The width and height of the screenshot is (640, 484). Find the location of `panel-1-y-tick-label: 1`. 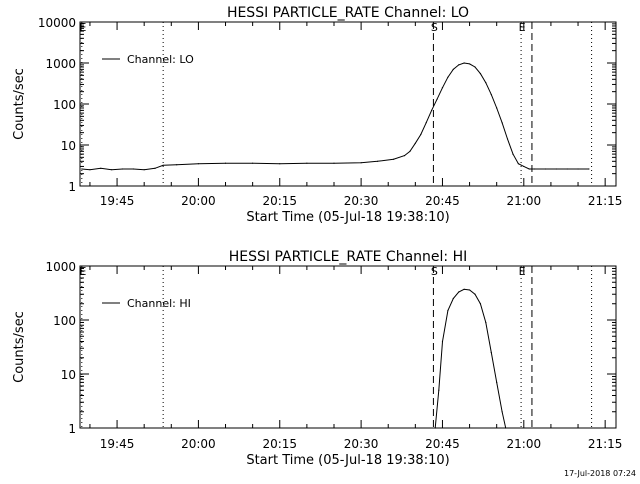

panel-1-y-tick-label: 1 is located at coordinates (72, 187).